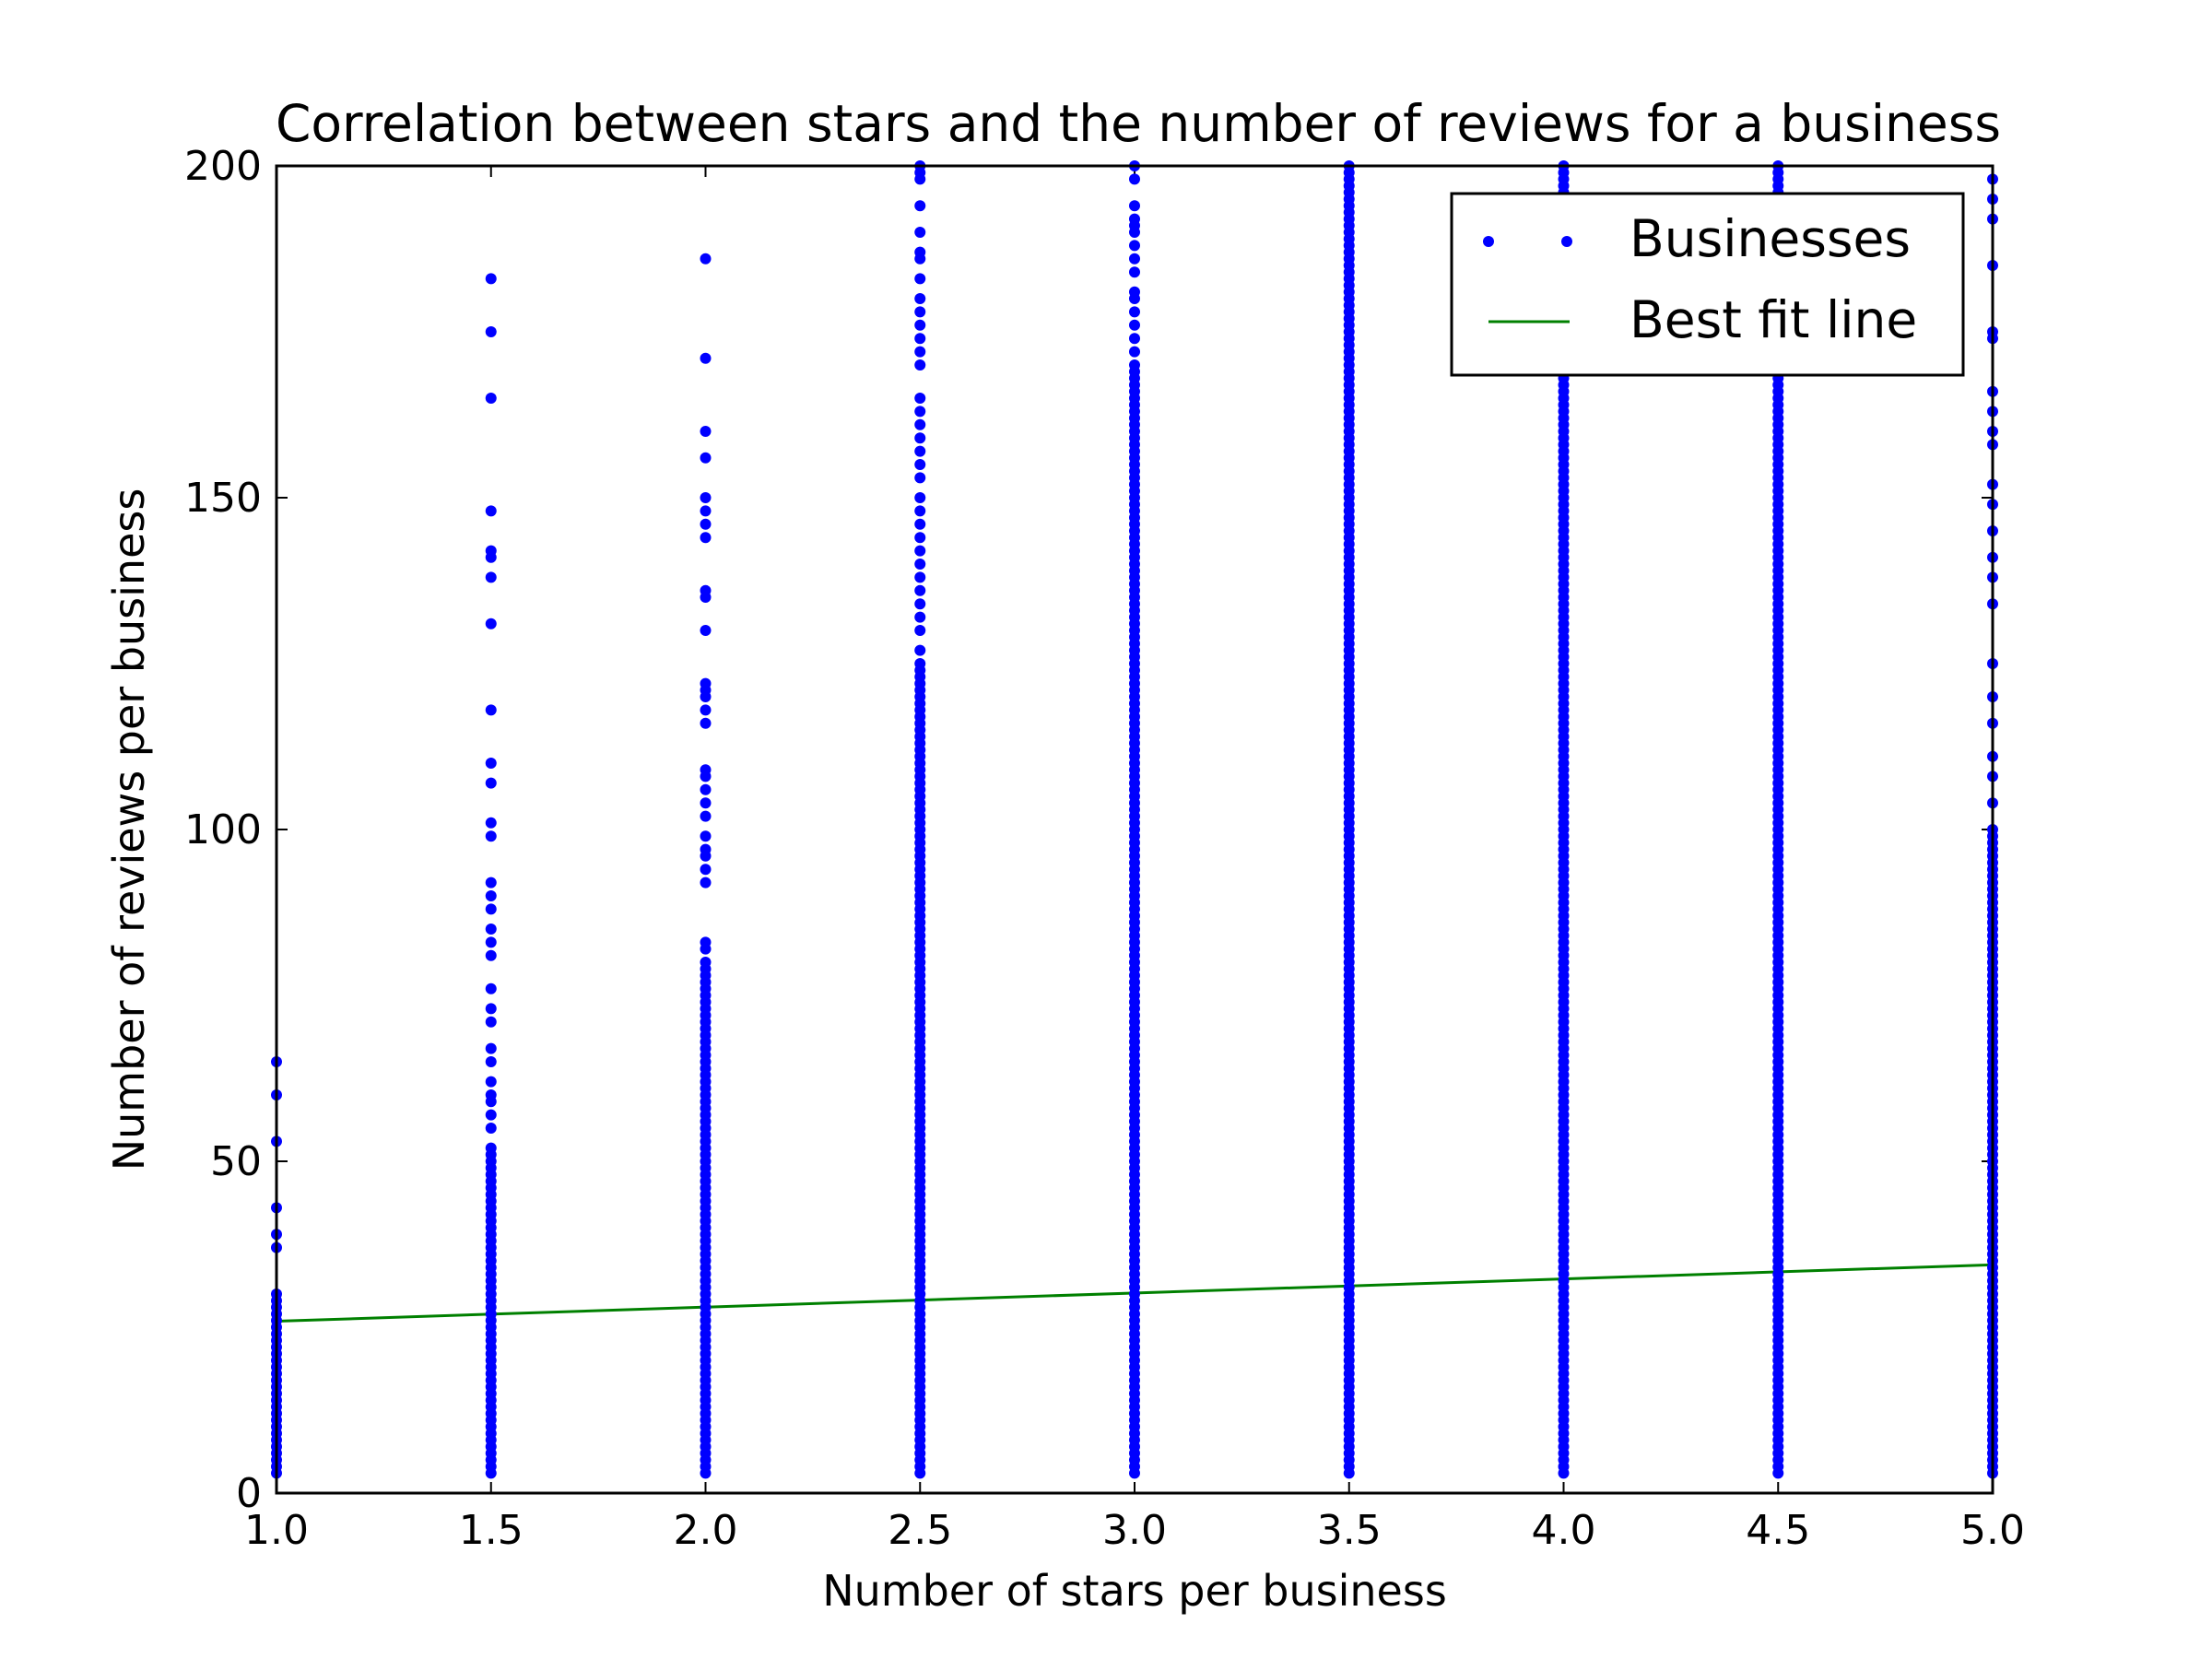 This screenshot has width=2212, height=1659. I want to click on x-axis-label: Number of stars per business, so click(1134, 1591).